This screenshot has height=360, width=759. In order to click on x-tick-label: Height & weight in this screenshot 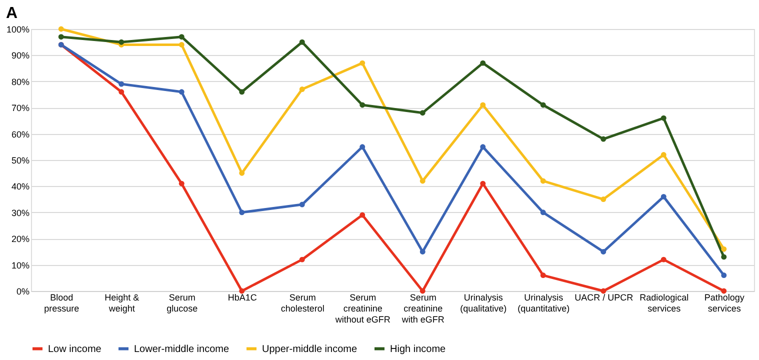, I will do `click(122, 303)`.